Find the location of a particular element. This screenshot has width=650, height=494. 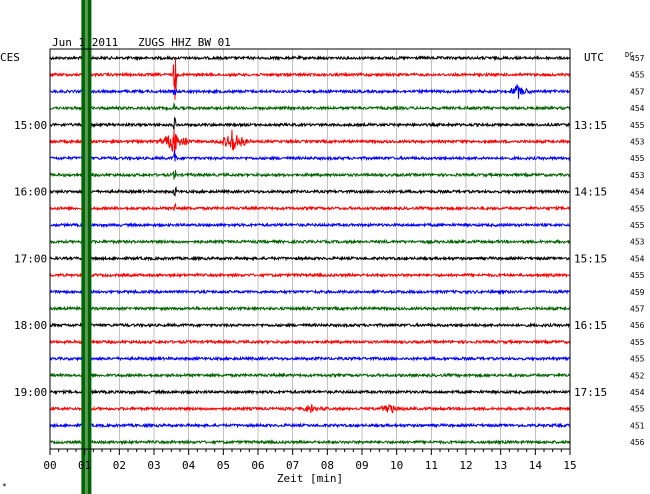

x-tick-label: 11 is located at coordinates (431, 465).